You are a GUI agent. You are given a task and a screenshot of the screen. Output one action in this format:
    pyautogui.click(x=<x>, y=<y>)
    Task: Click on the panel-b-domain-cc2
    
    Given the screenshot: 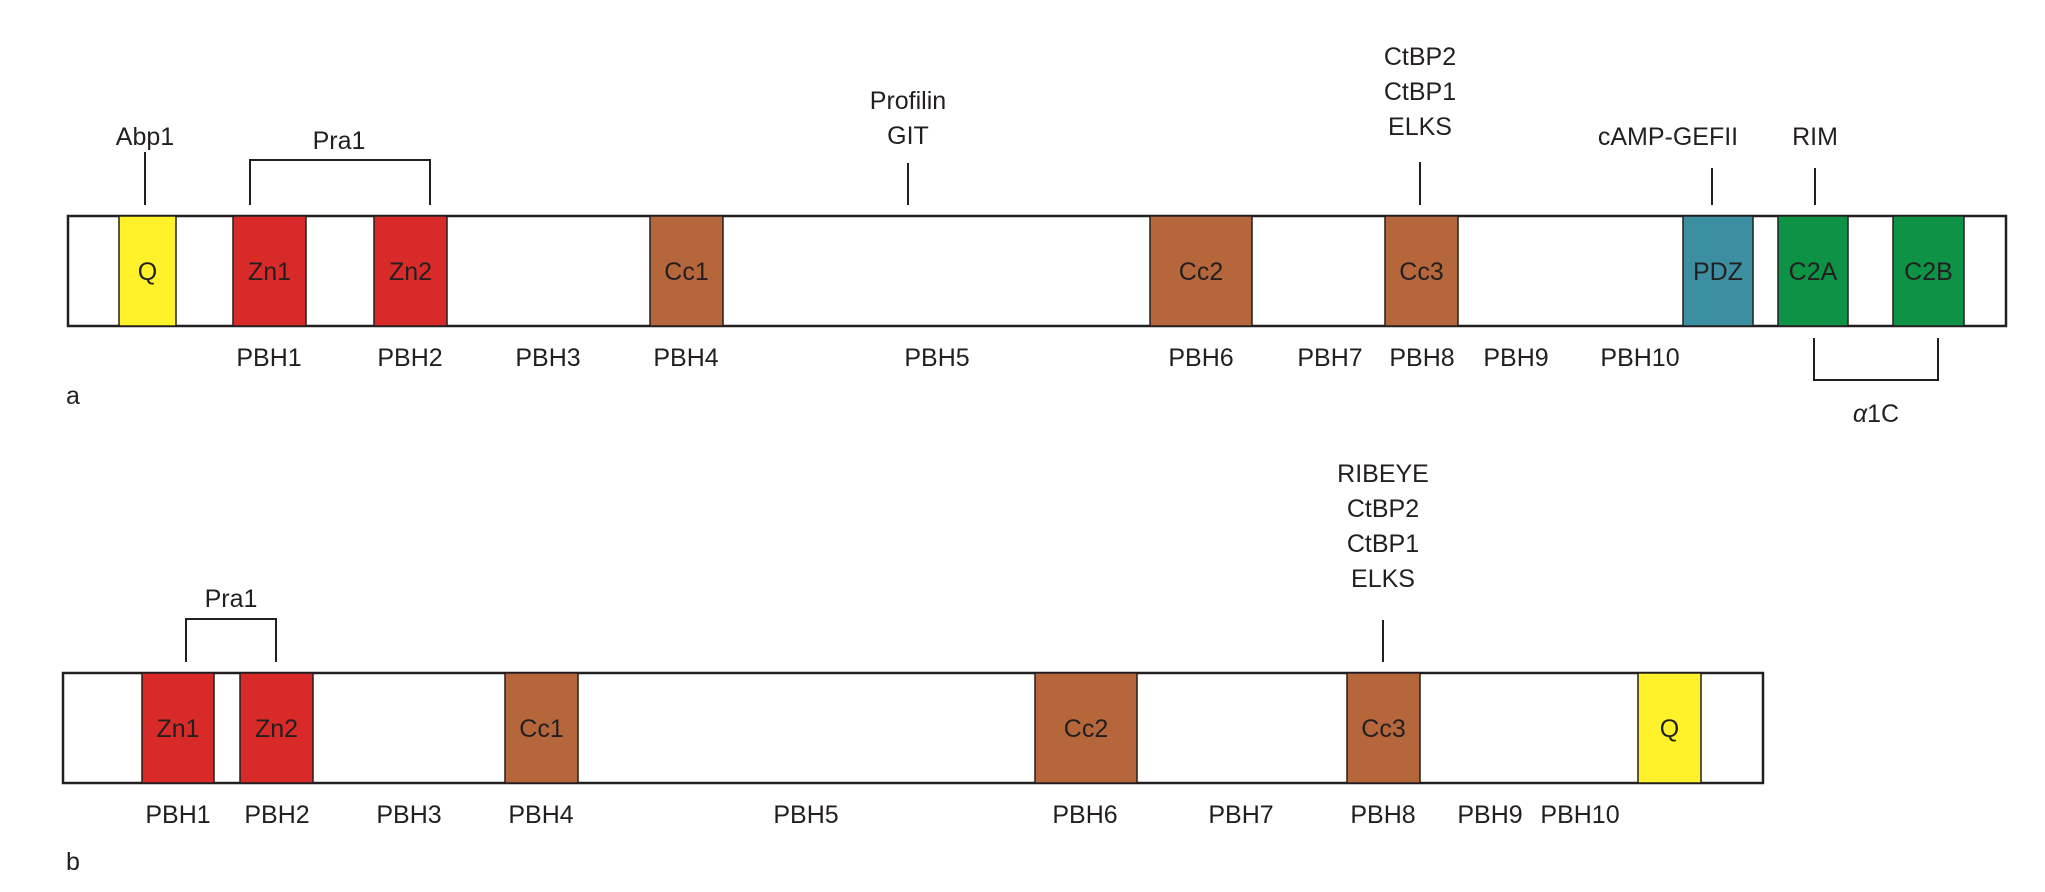 What is the action you would take?
    pyautogui.click(x=1086, y=728)
    